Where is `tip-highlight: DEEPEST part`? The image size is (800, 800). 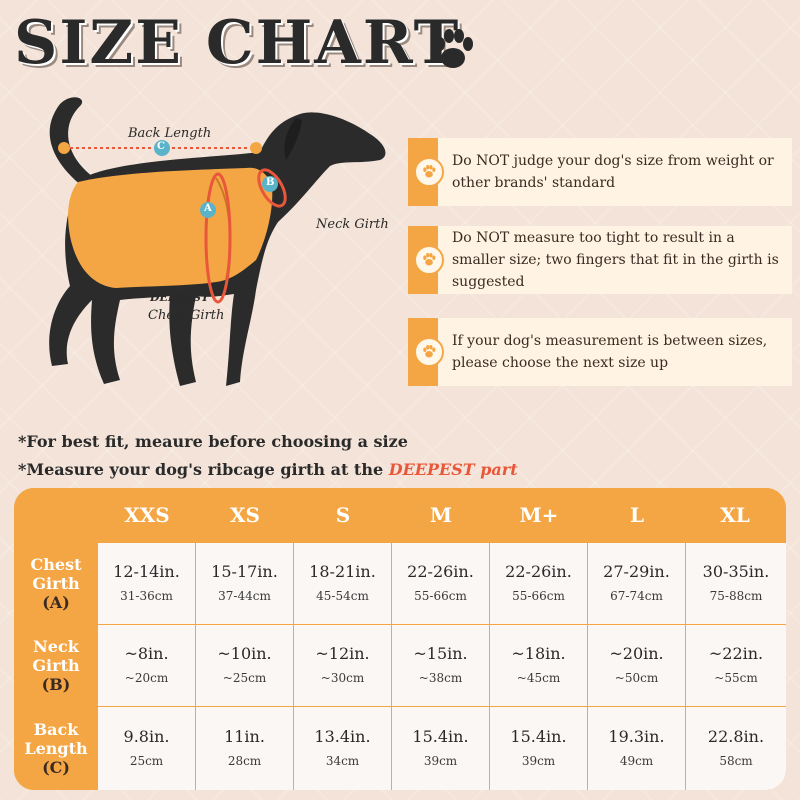
tip-highlight: DEEPEST part is located at coordinates (453, 469).